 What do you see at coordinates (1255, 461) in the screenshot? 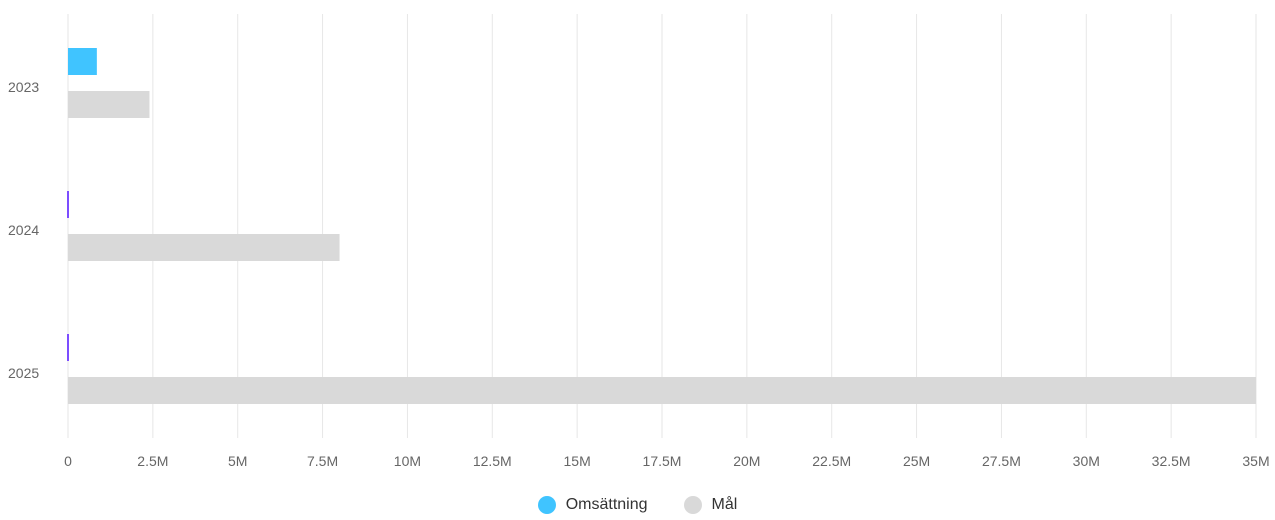
I see `x-tick-label: 35M` at bounding box center [1255, 461].